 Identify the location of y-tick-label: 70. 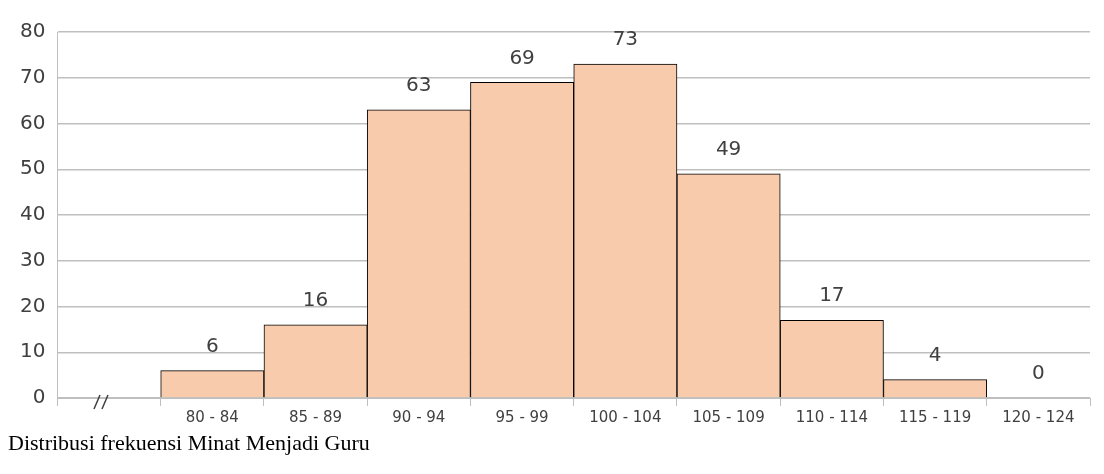
(33, 75).